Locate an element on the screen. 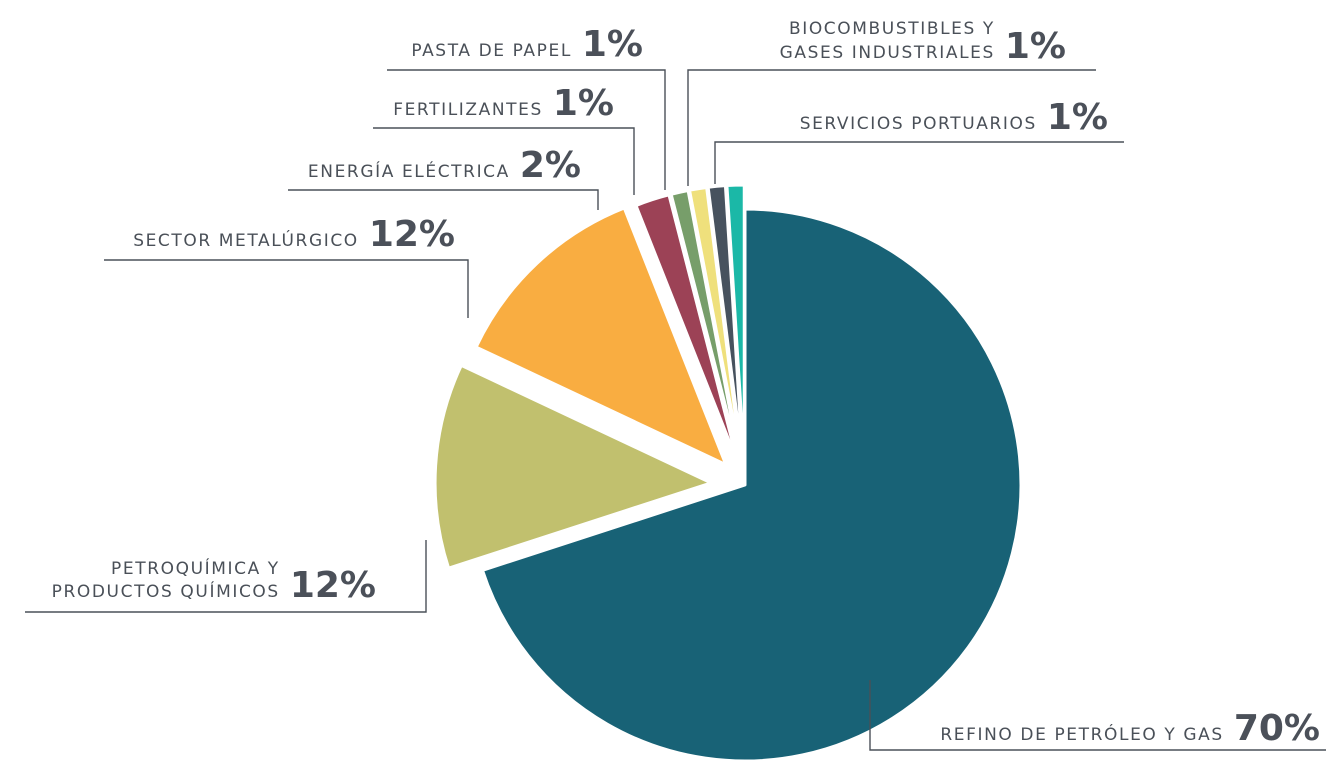 Image resolution: width=1326 pixels, height=763 pixels. slice-category-label: PETROQUÍMICA Y is located at coordinates (195, 568).